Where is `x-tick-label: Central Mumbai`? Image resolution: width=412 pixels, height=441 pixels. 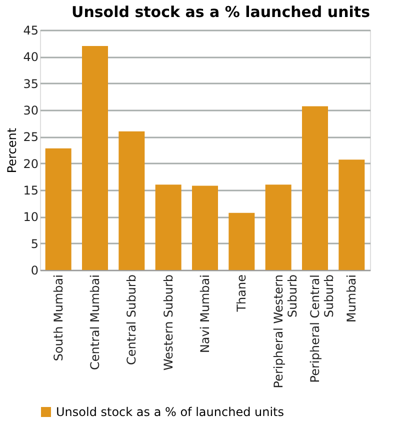 x-tick-label: Central Mumbai is located at coordinates (95, 322).